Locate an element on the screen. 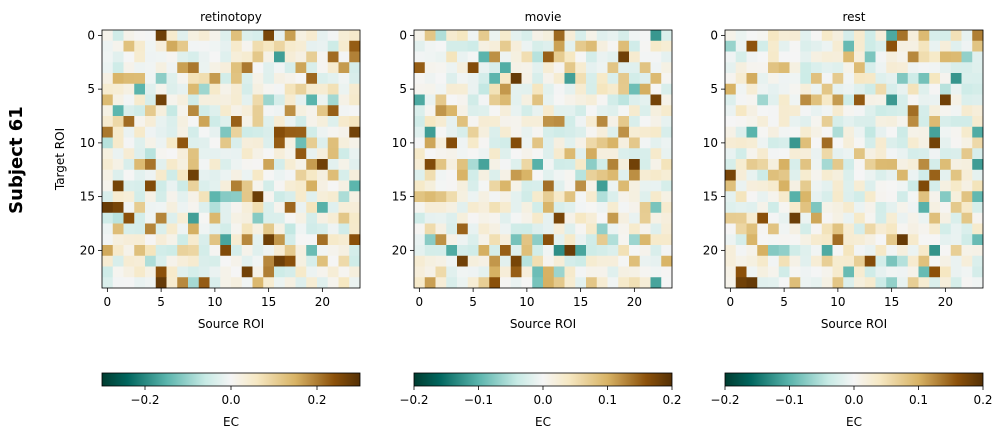 This screenshot has height=440, width=1000. x-tick-label: 10 is located at coordinates (526, 302).